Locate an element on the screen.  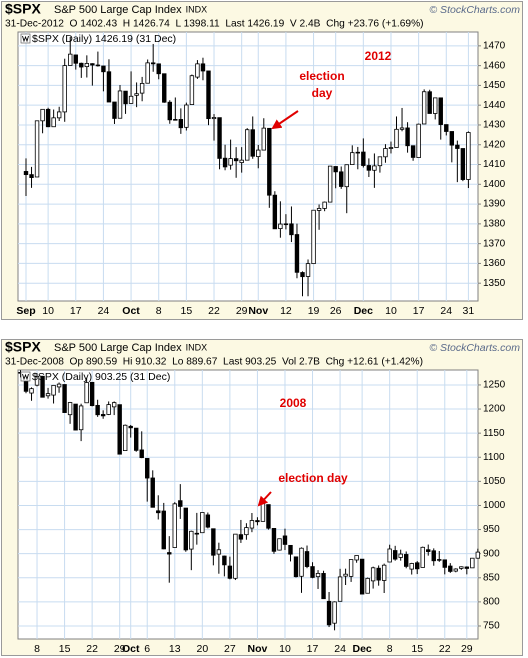
x-tick-label: Sep is located at coordinates (25, 311).